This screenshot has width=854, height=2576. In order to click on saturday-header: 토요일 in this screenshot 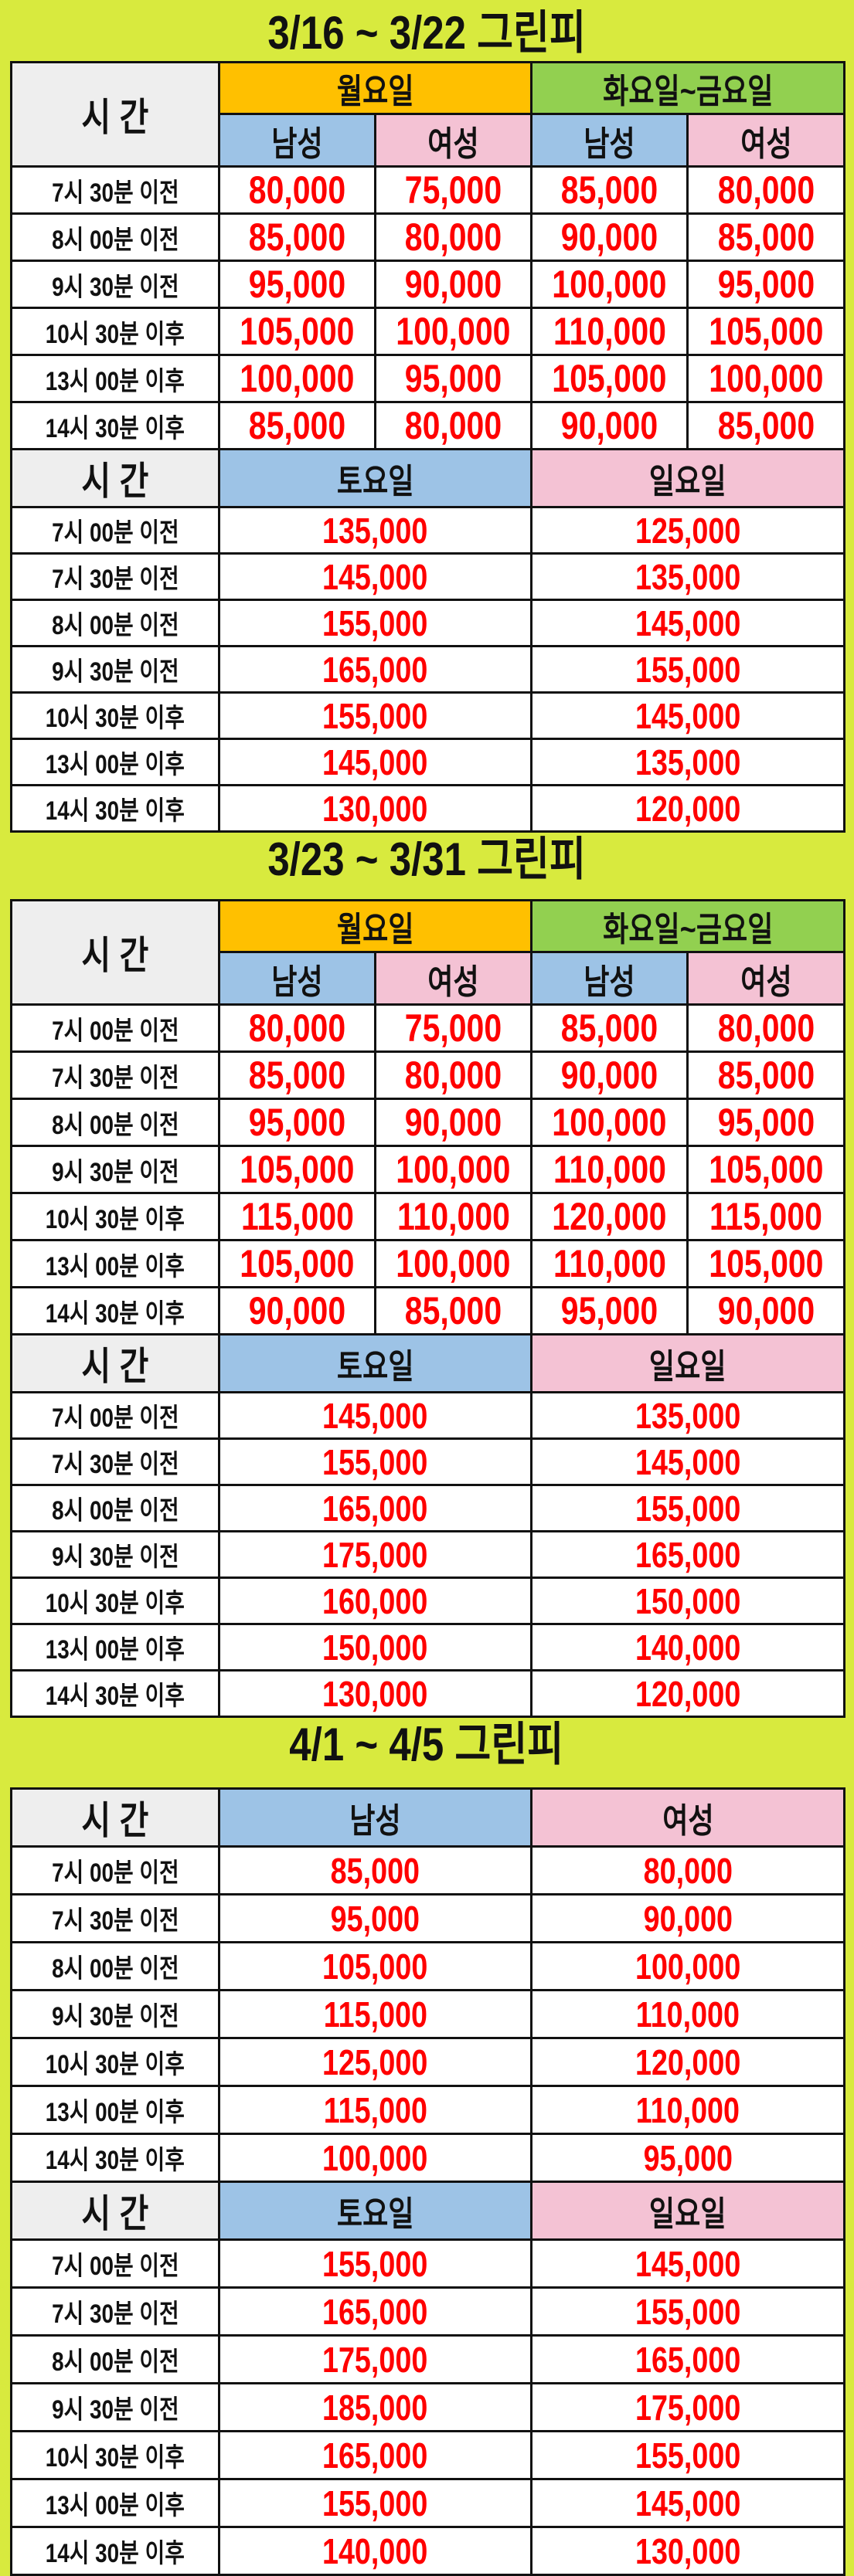, I will do `click(375, 478)`.